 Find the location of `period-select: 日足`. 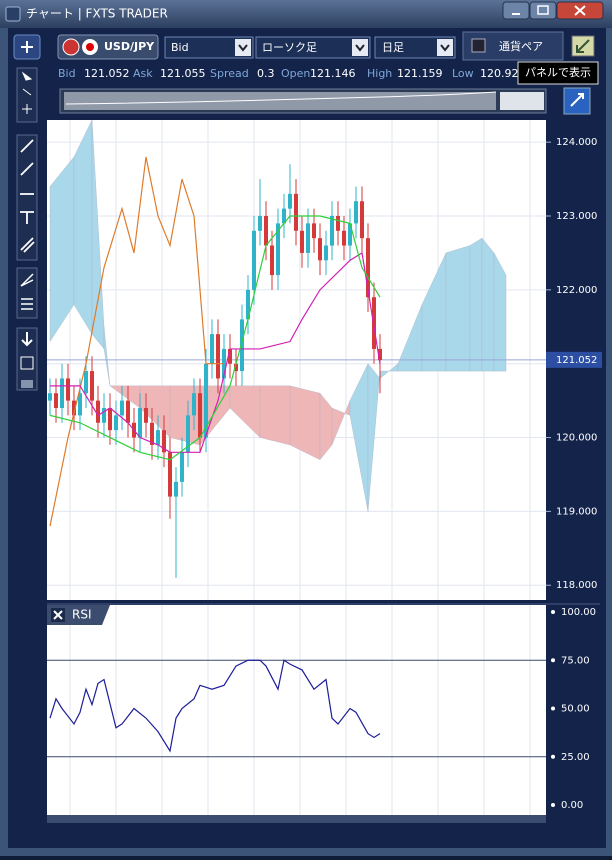

period-select: 日足 is located at coordinates (415, 47).